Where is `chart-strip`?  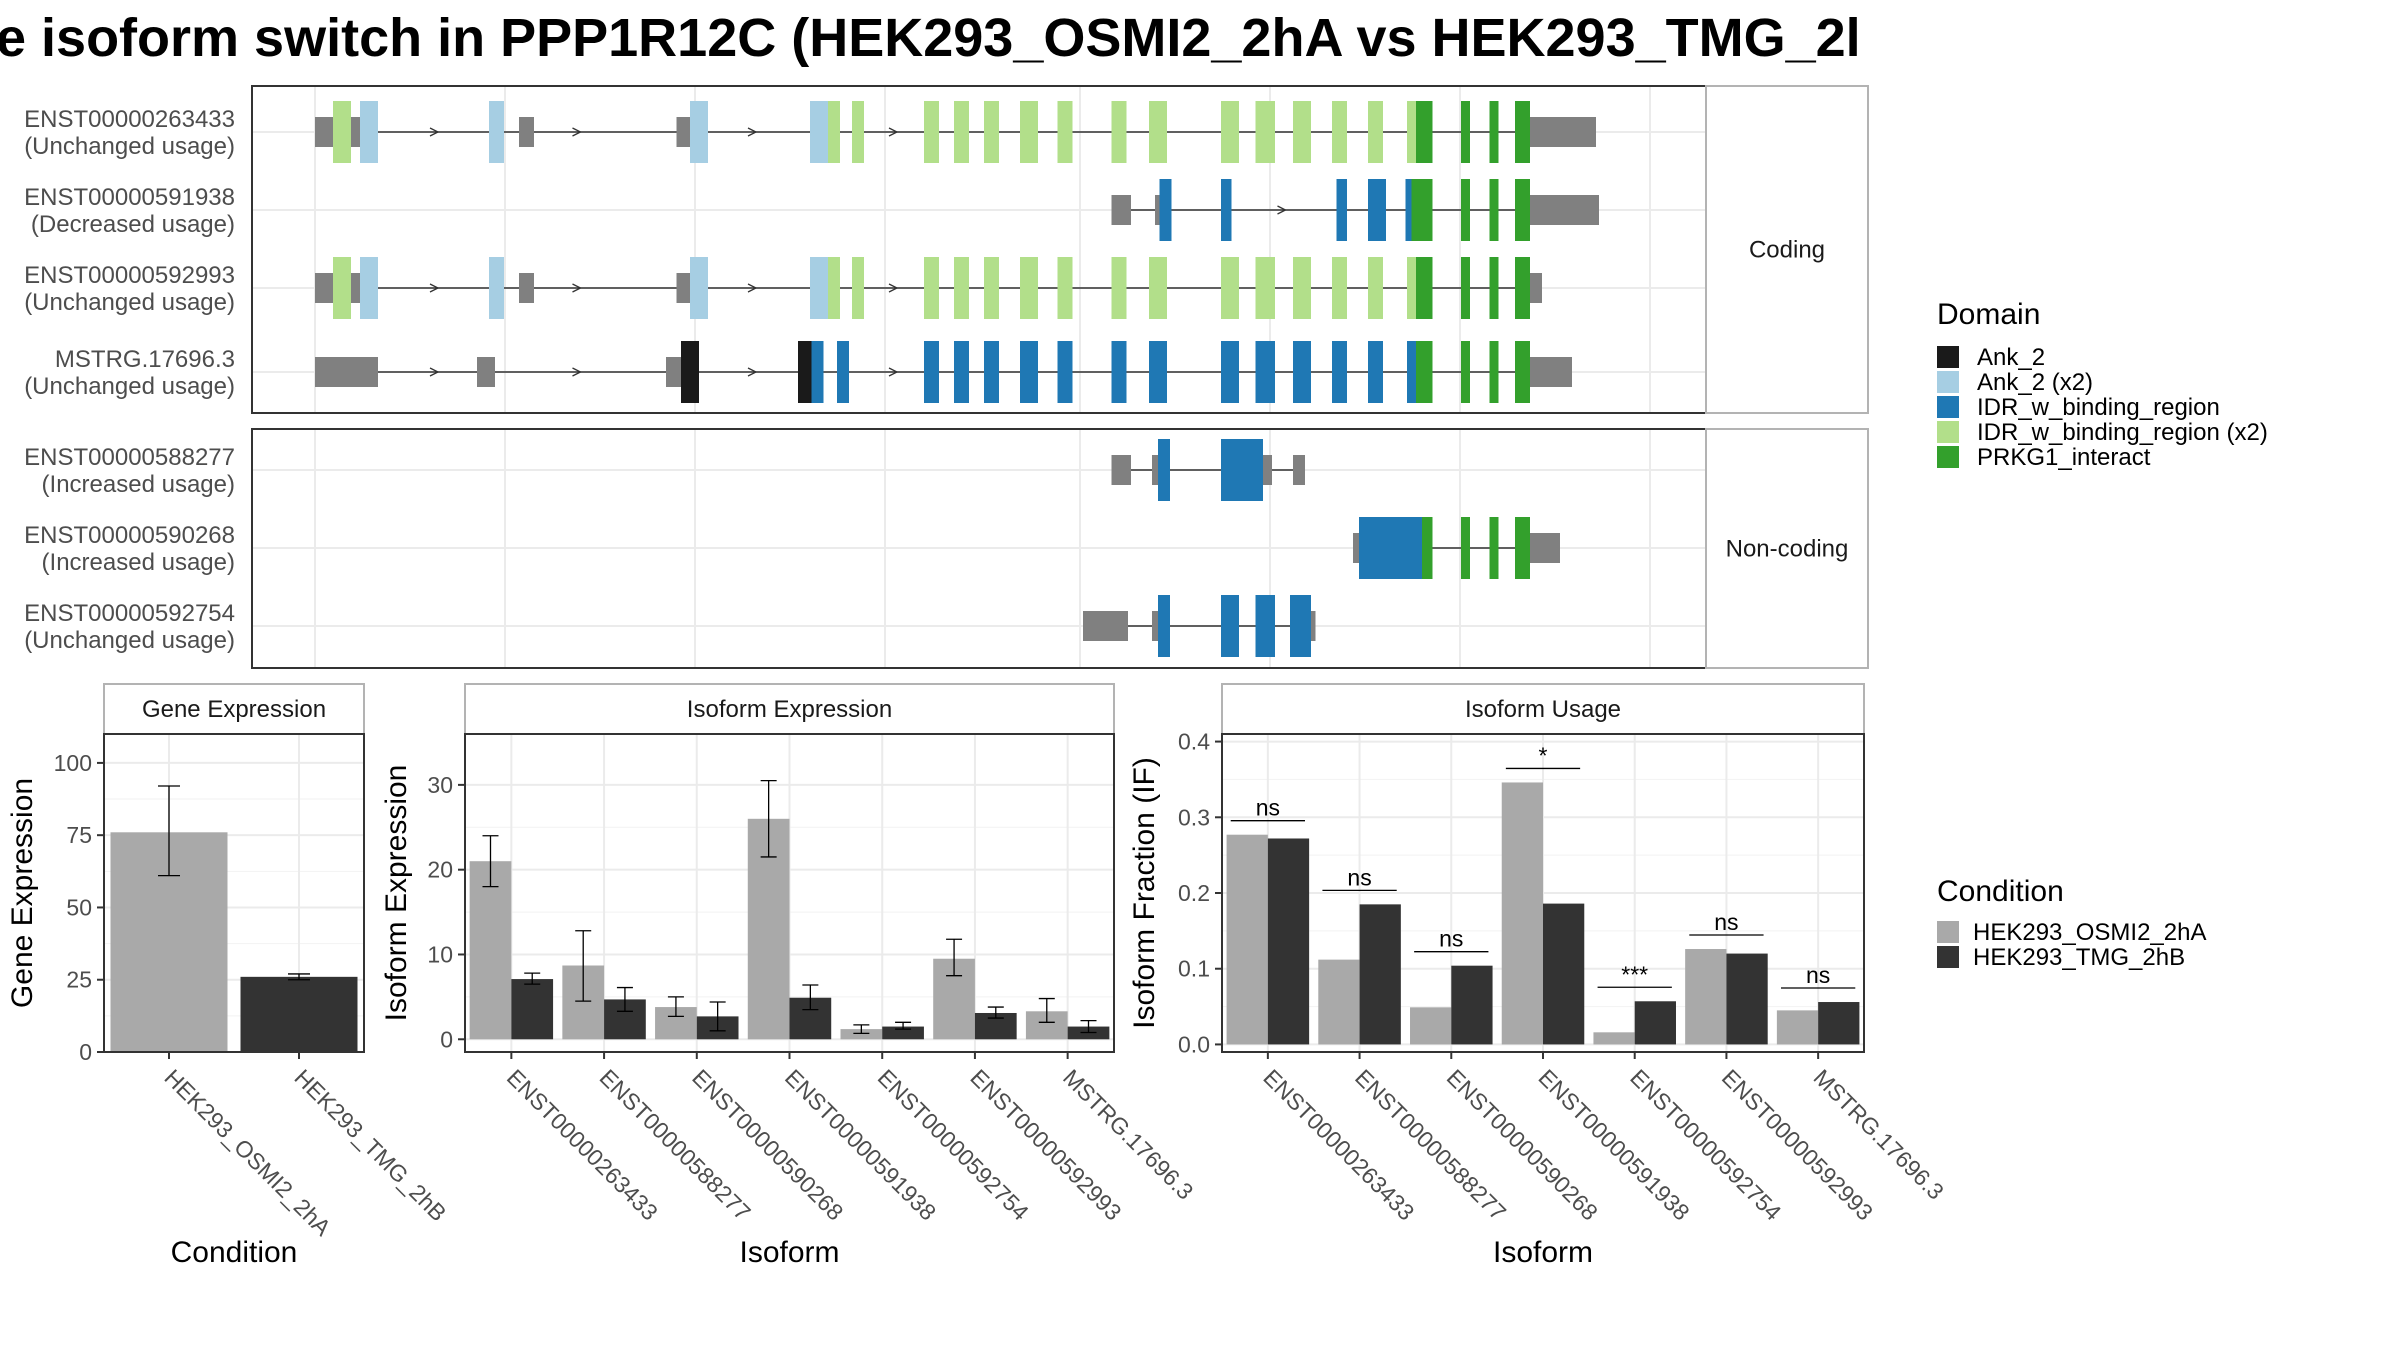 chart-strip is located at coordinates (1543, 709).